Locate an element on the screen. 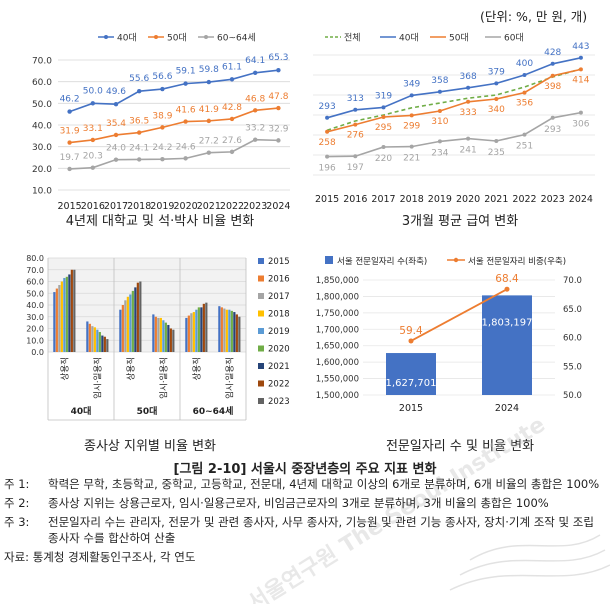  data-label: 42.8 is located at coordinates (232, 108).